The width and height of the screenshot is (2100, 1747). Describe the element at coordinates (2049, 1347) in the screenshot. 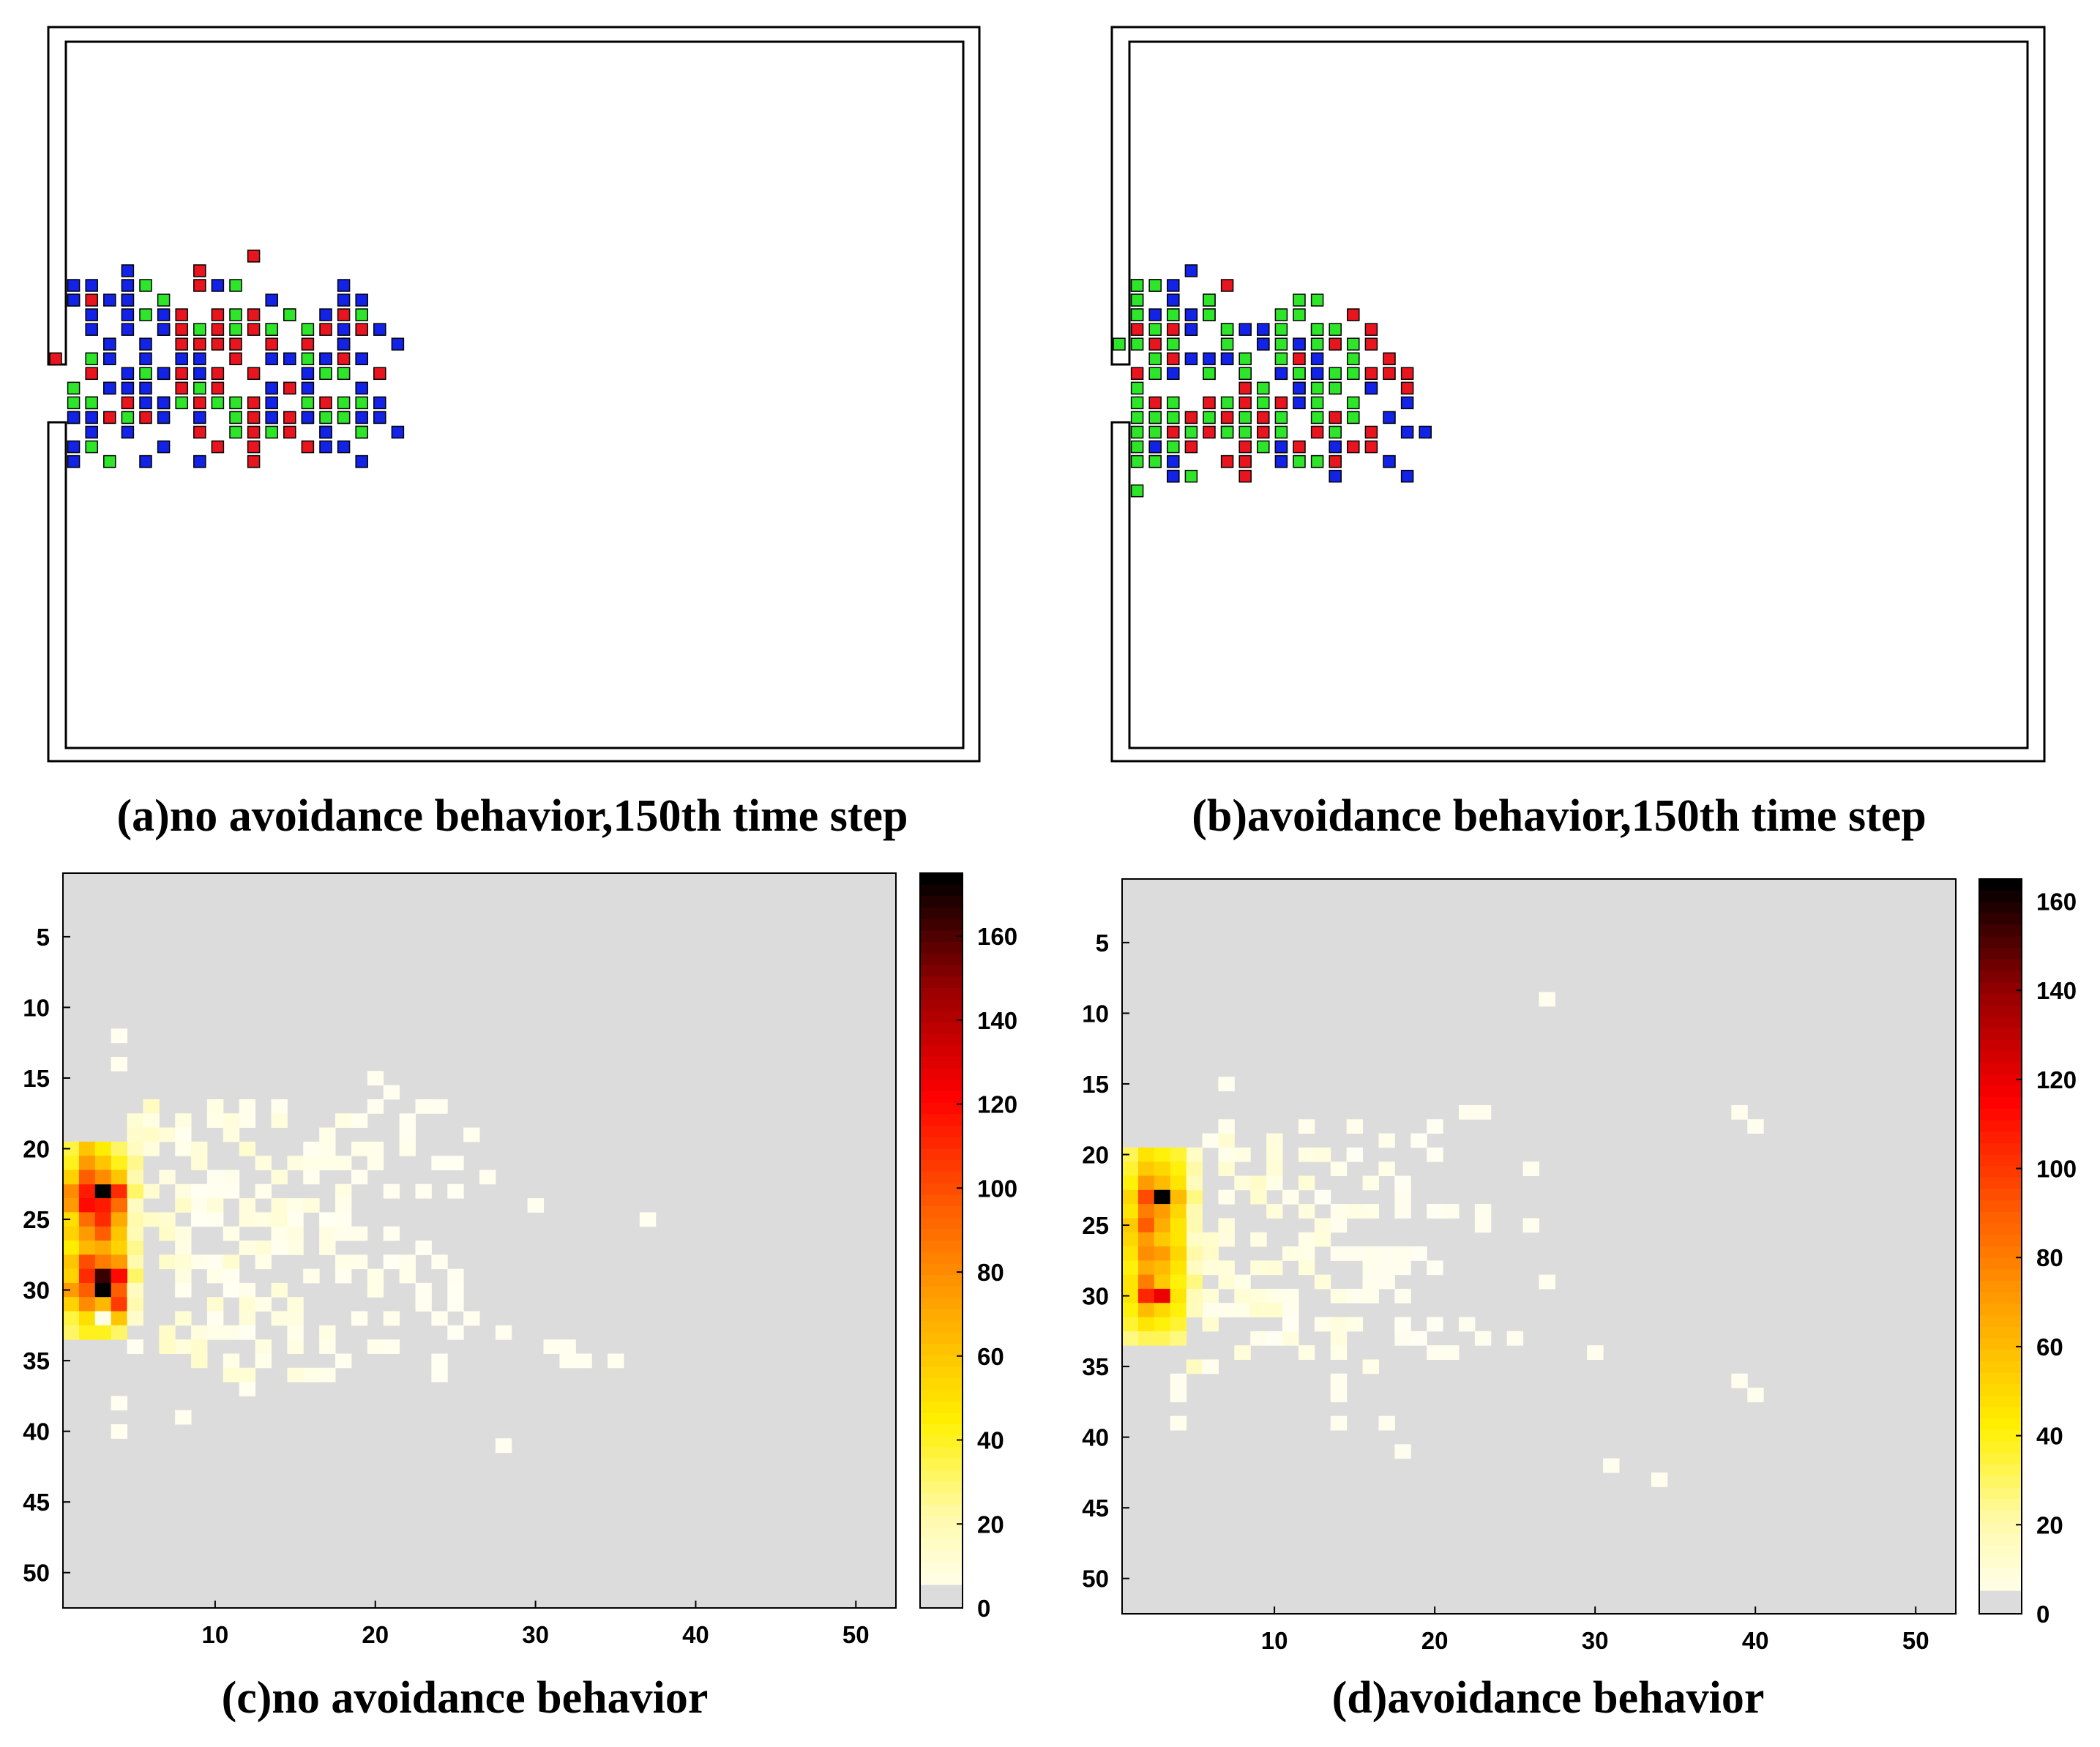

I see `colorbar-tick-label: 60` at that location.